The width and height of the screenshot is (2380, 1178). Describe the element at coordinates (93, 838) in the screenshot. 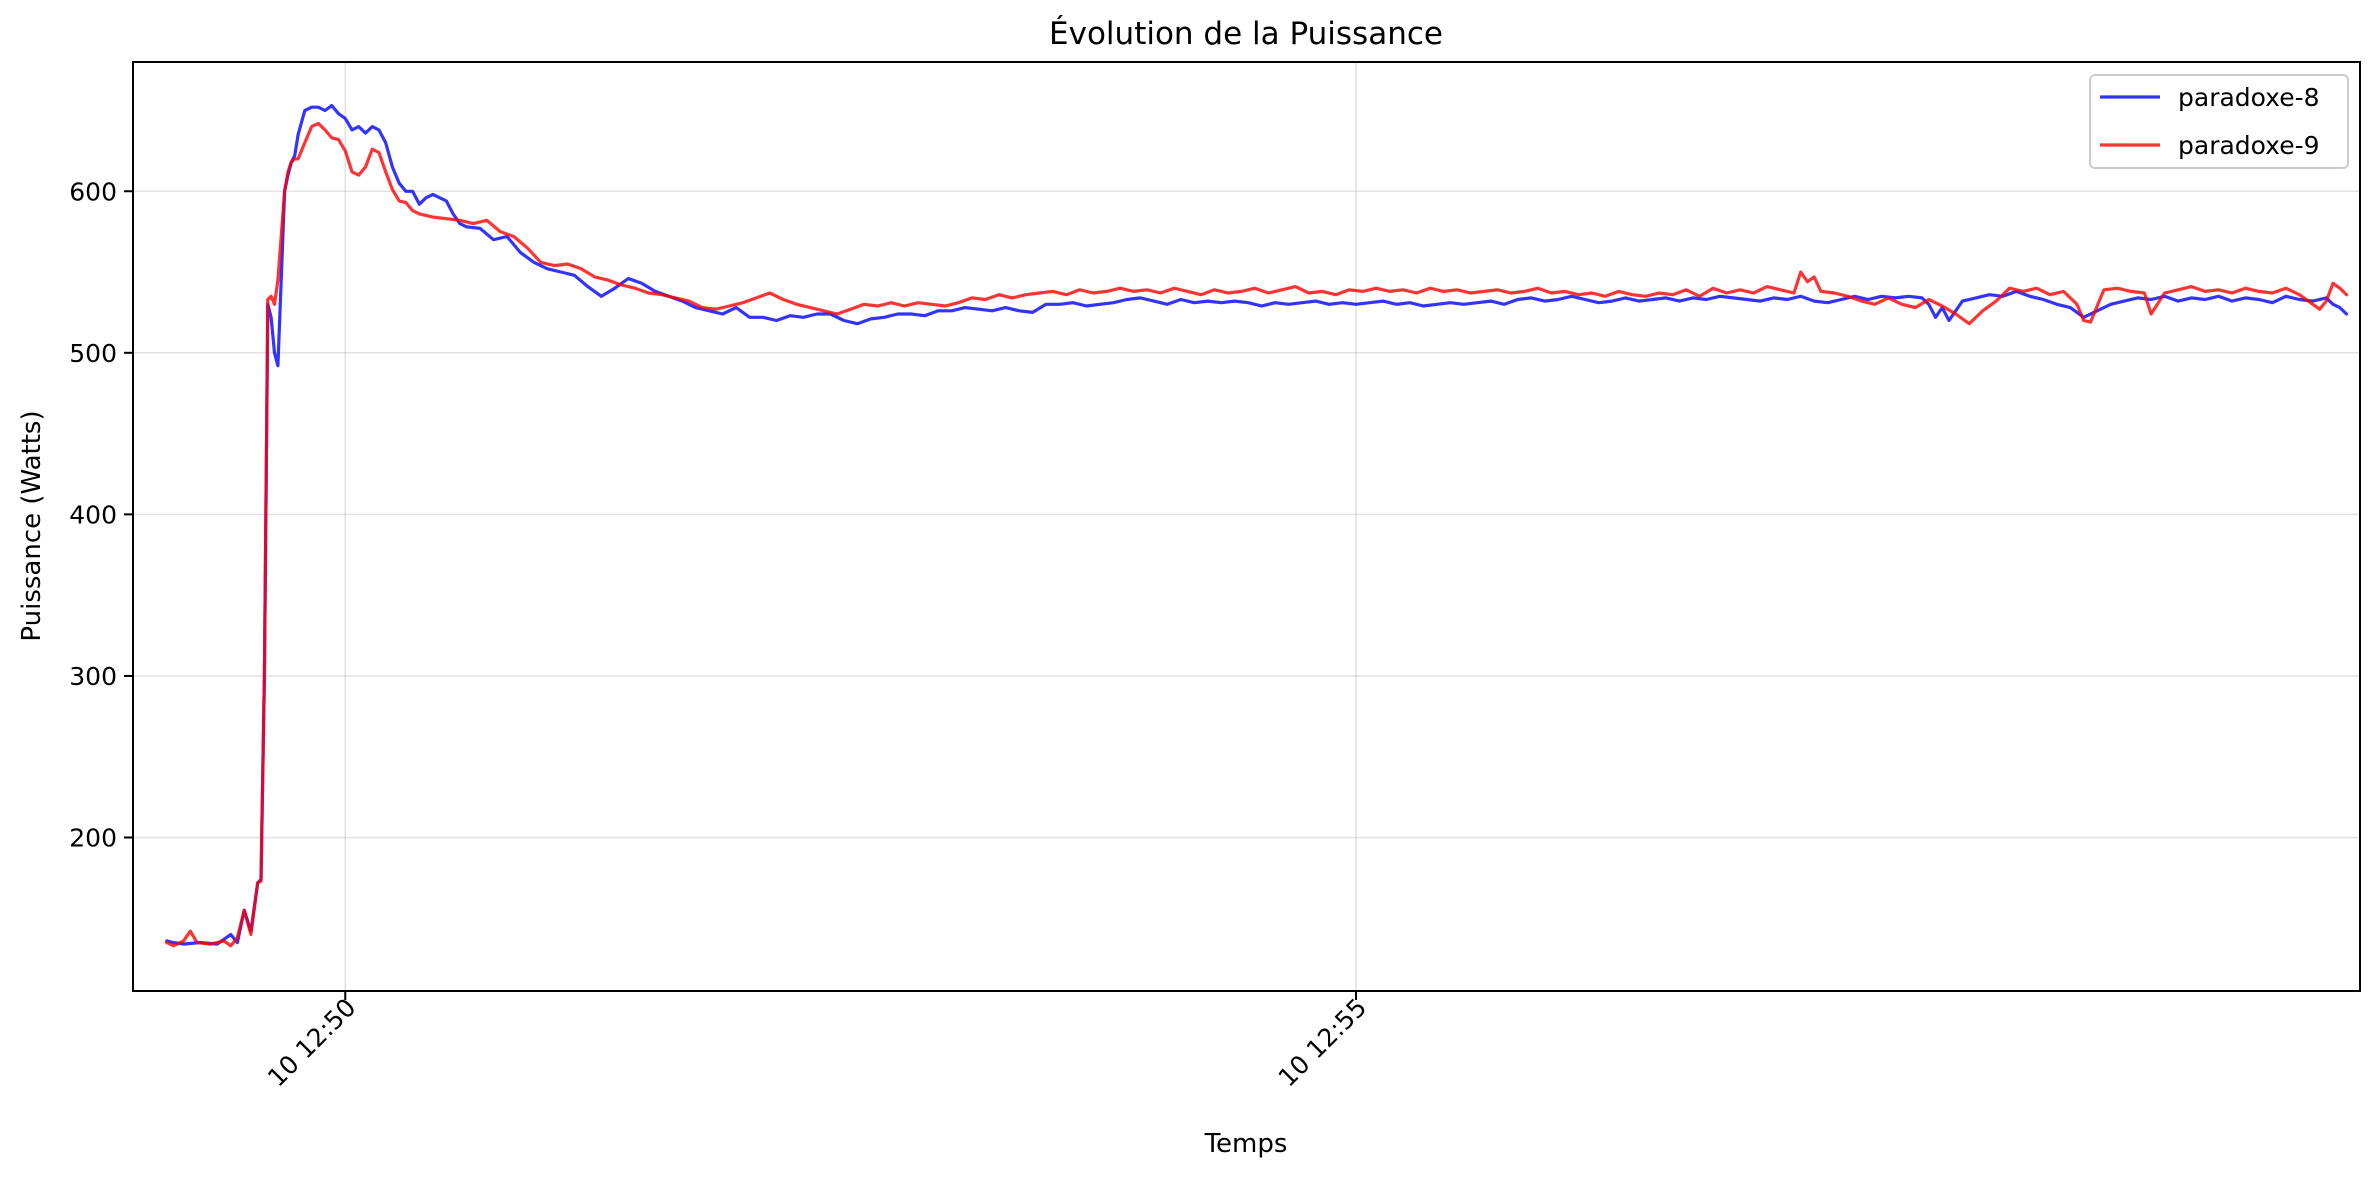

I see `y-tick-label: 200` at that location.